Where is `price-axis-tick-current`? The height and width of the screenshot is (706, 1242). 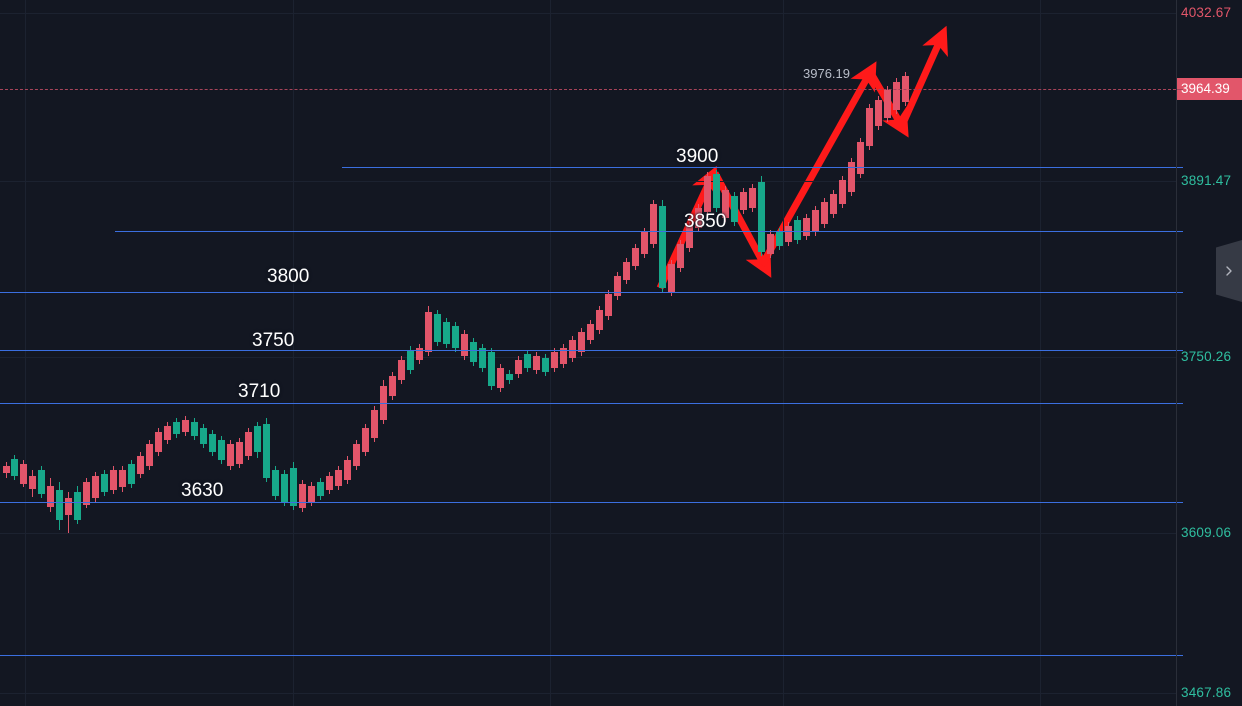
price-axis-tick-current is located at coordinates (1180, 89).